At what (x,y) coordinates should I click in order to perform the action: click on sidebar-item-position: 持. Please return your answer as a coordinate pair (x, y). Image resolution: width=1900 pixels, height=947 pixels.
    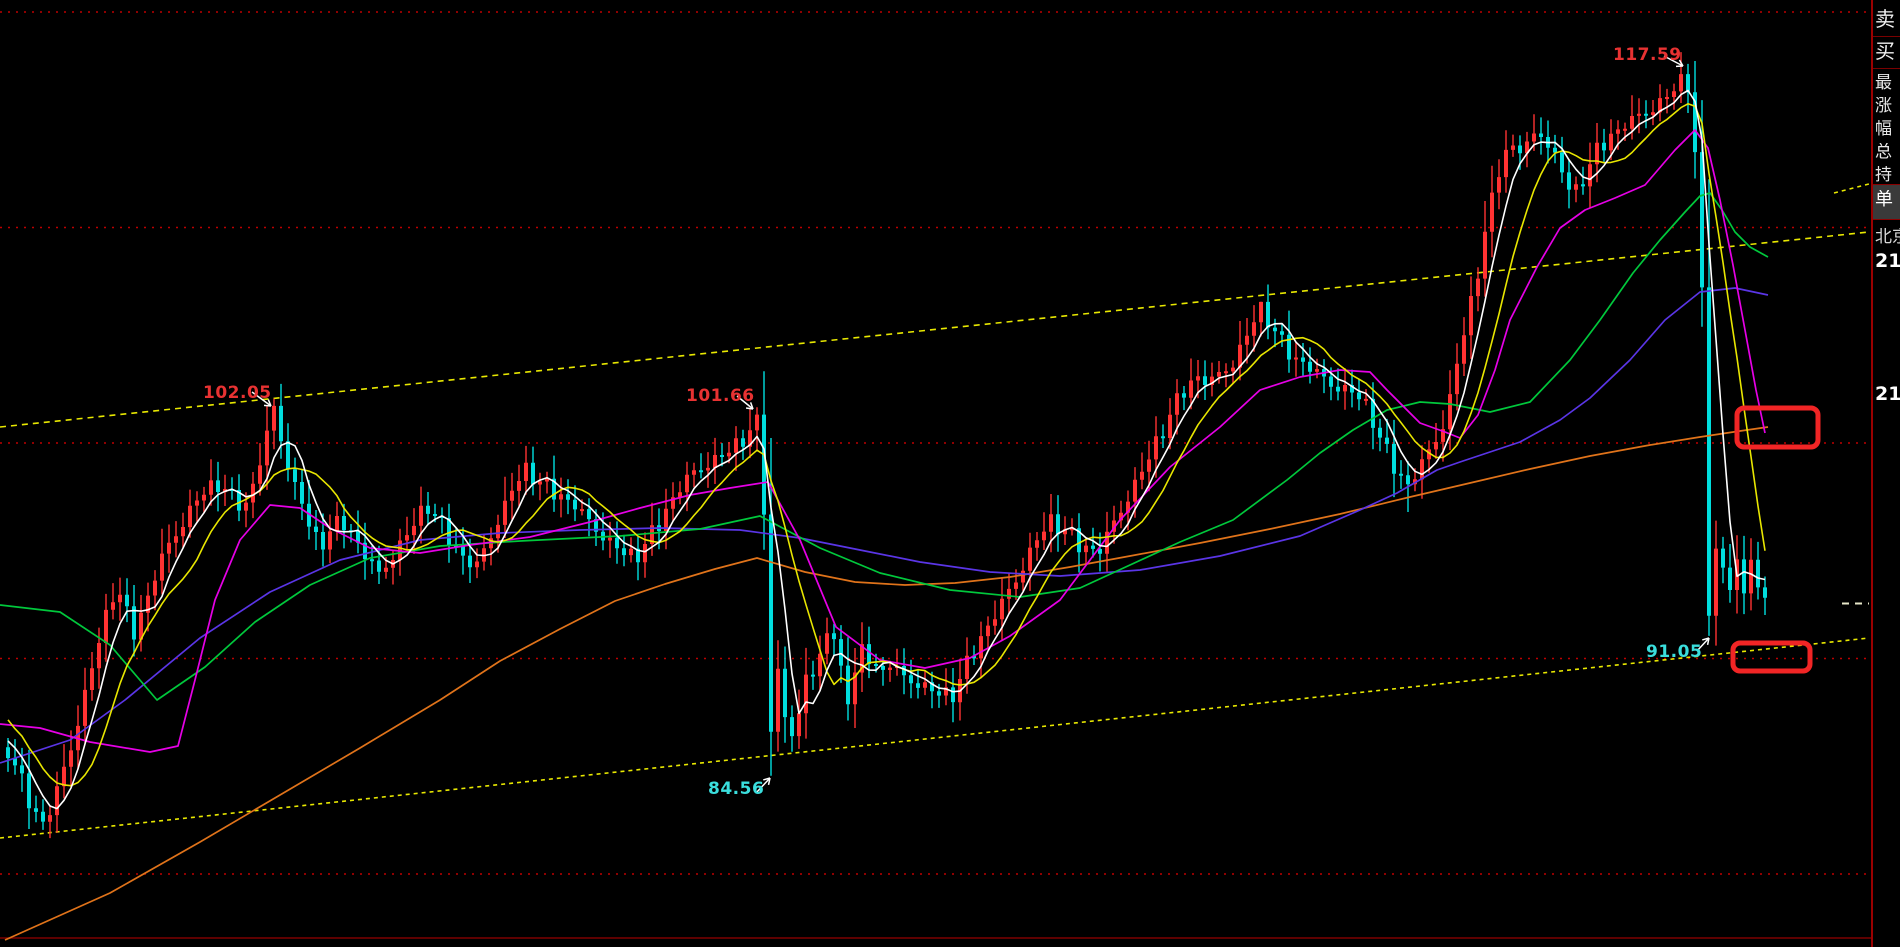
    Looking at the image, I should click on (1883, 175).